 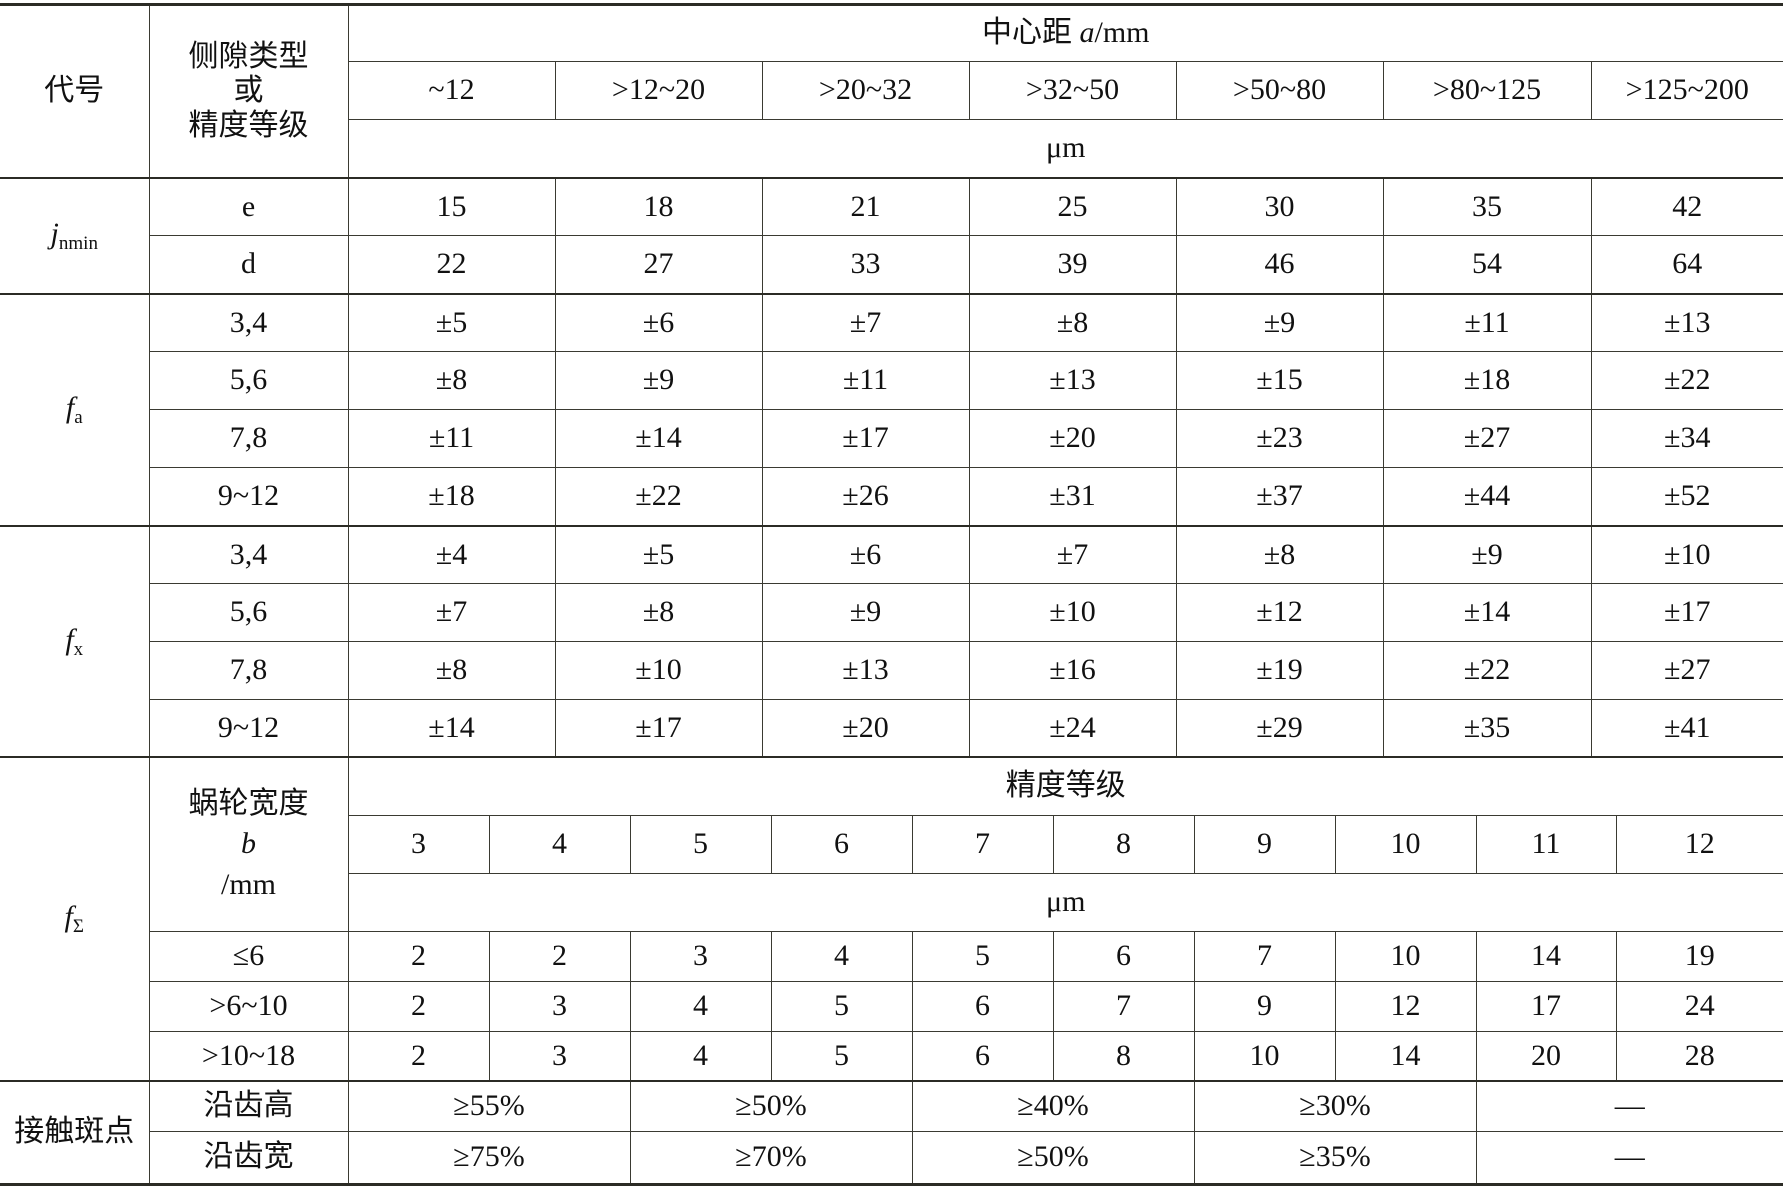 I want to click on value-cell: 18, so click(x=658, y=206).